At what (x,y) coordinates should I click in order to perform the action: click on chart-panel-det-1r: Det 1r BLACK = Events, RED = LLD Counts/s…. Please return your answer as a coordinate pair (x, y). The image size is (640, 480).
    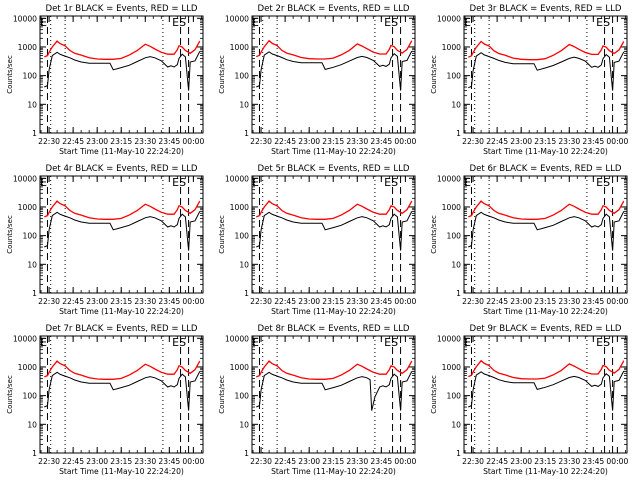
    Looking at the image, I should click on (105, 80).